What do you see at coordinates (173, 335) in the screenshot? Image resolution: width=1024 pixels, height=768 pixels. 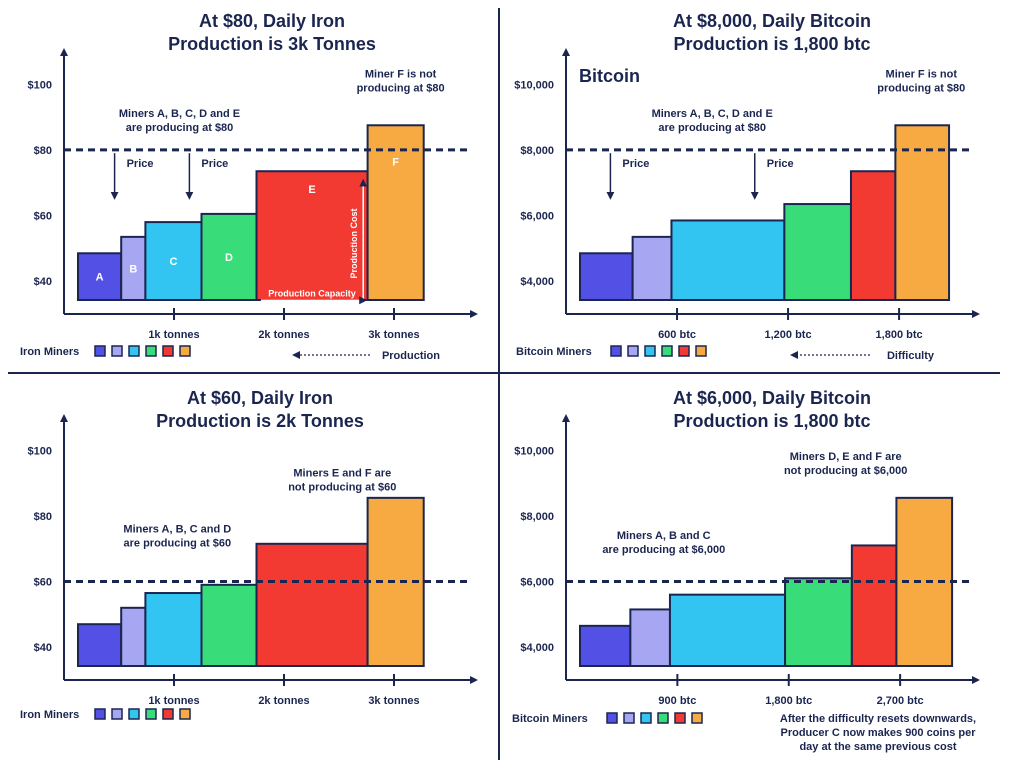 I see `x-tick-label: 1k tonnes` at bounding box center [173, 335].